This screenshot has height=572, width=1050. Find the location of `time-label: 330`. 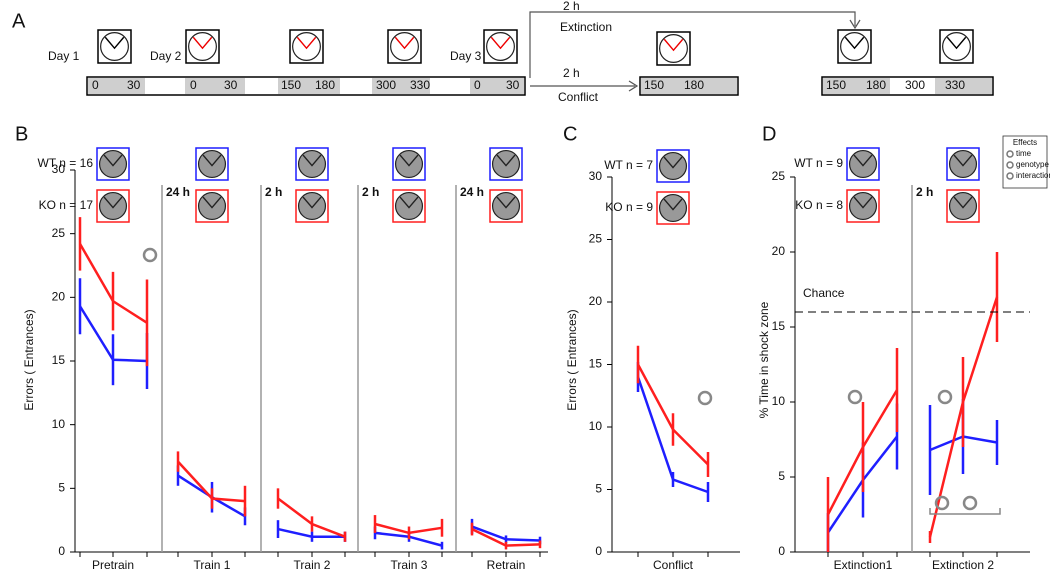

time-label: 330 is located at coordinates (955, 85).